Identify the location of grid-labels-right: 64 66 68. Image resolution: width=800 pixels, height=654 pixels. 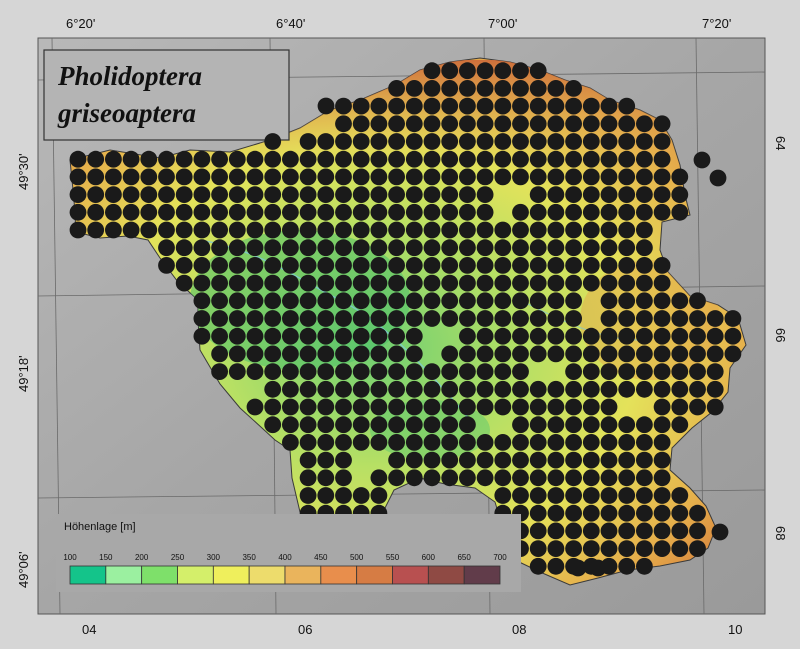
(780, 338).